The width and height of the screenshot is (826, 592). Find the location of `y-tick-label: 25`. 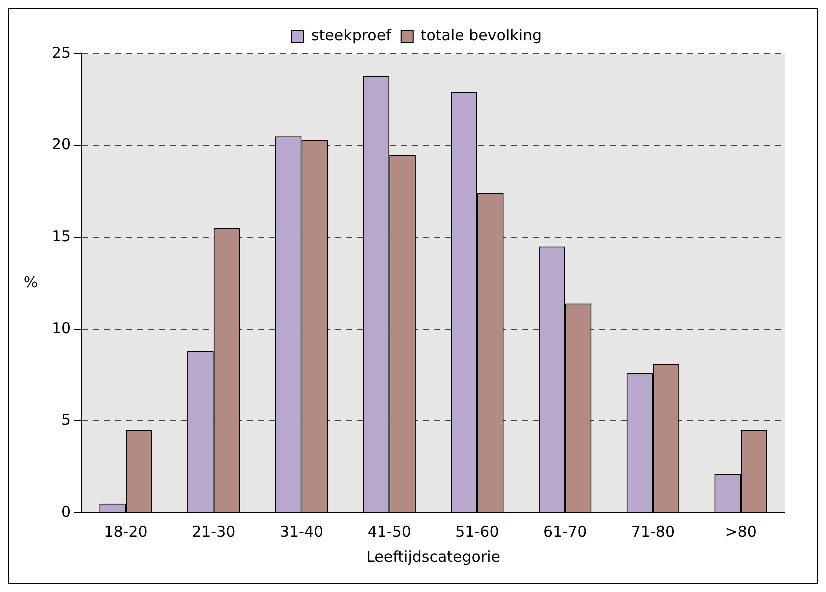

y-tick-label: 25 is located at coordinates (62, 53).